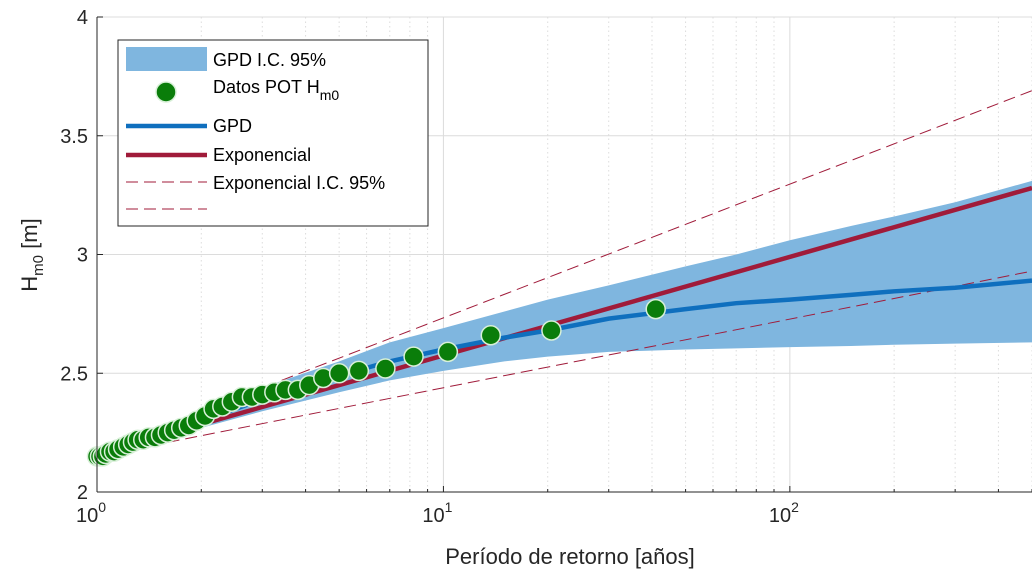 This screenshot has height=571, width=1032. What do you see at coordinates (266, 87) in the screenshot?
I see `legend-points-label-main: Datos POT H` at bounding box center [266, 87].